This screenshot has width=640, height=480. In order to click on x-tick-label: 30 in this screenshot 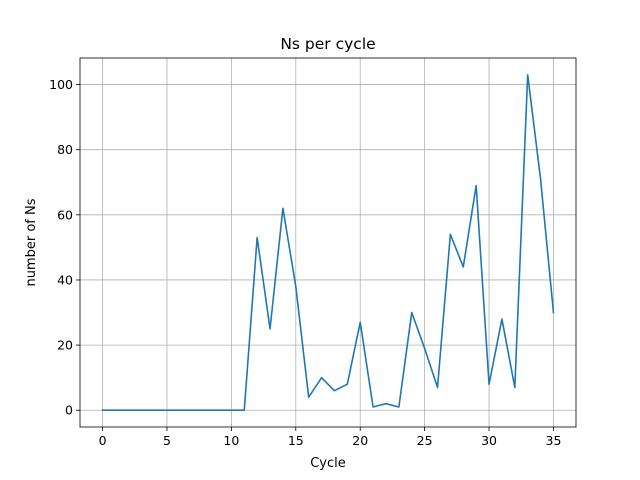, I will do `click(489, 440)`.